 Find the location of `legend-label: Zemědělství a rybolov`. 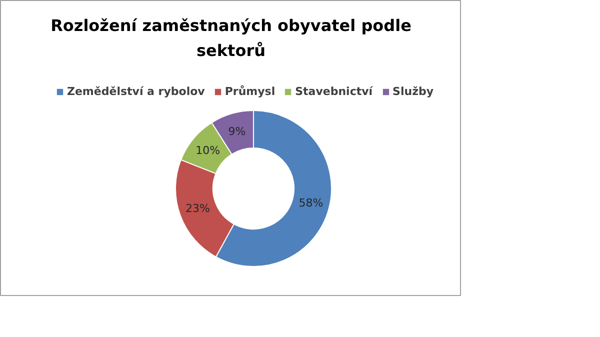

legend-label: Zemědělství a rybolov is located at coordinates (136, 91).